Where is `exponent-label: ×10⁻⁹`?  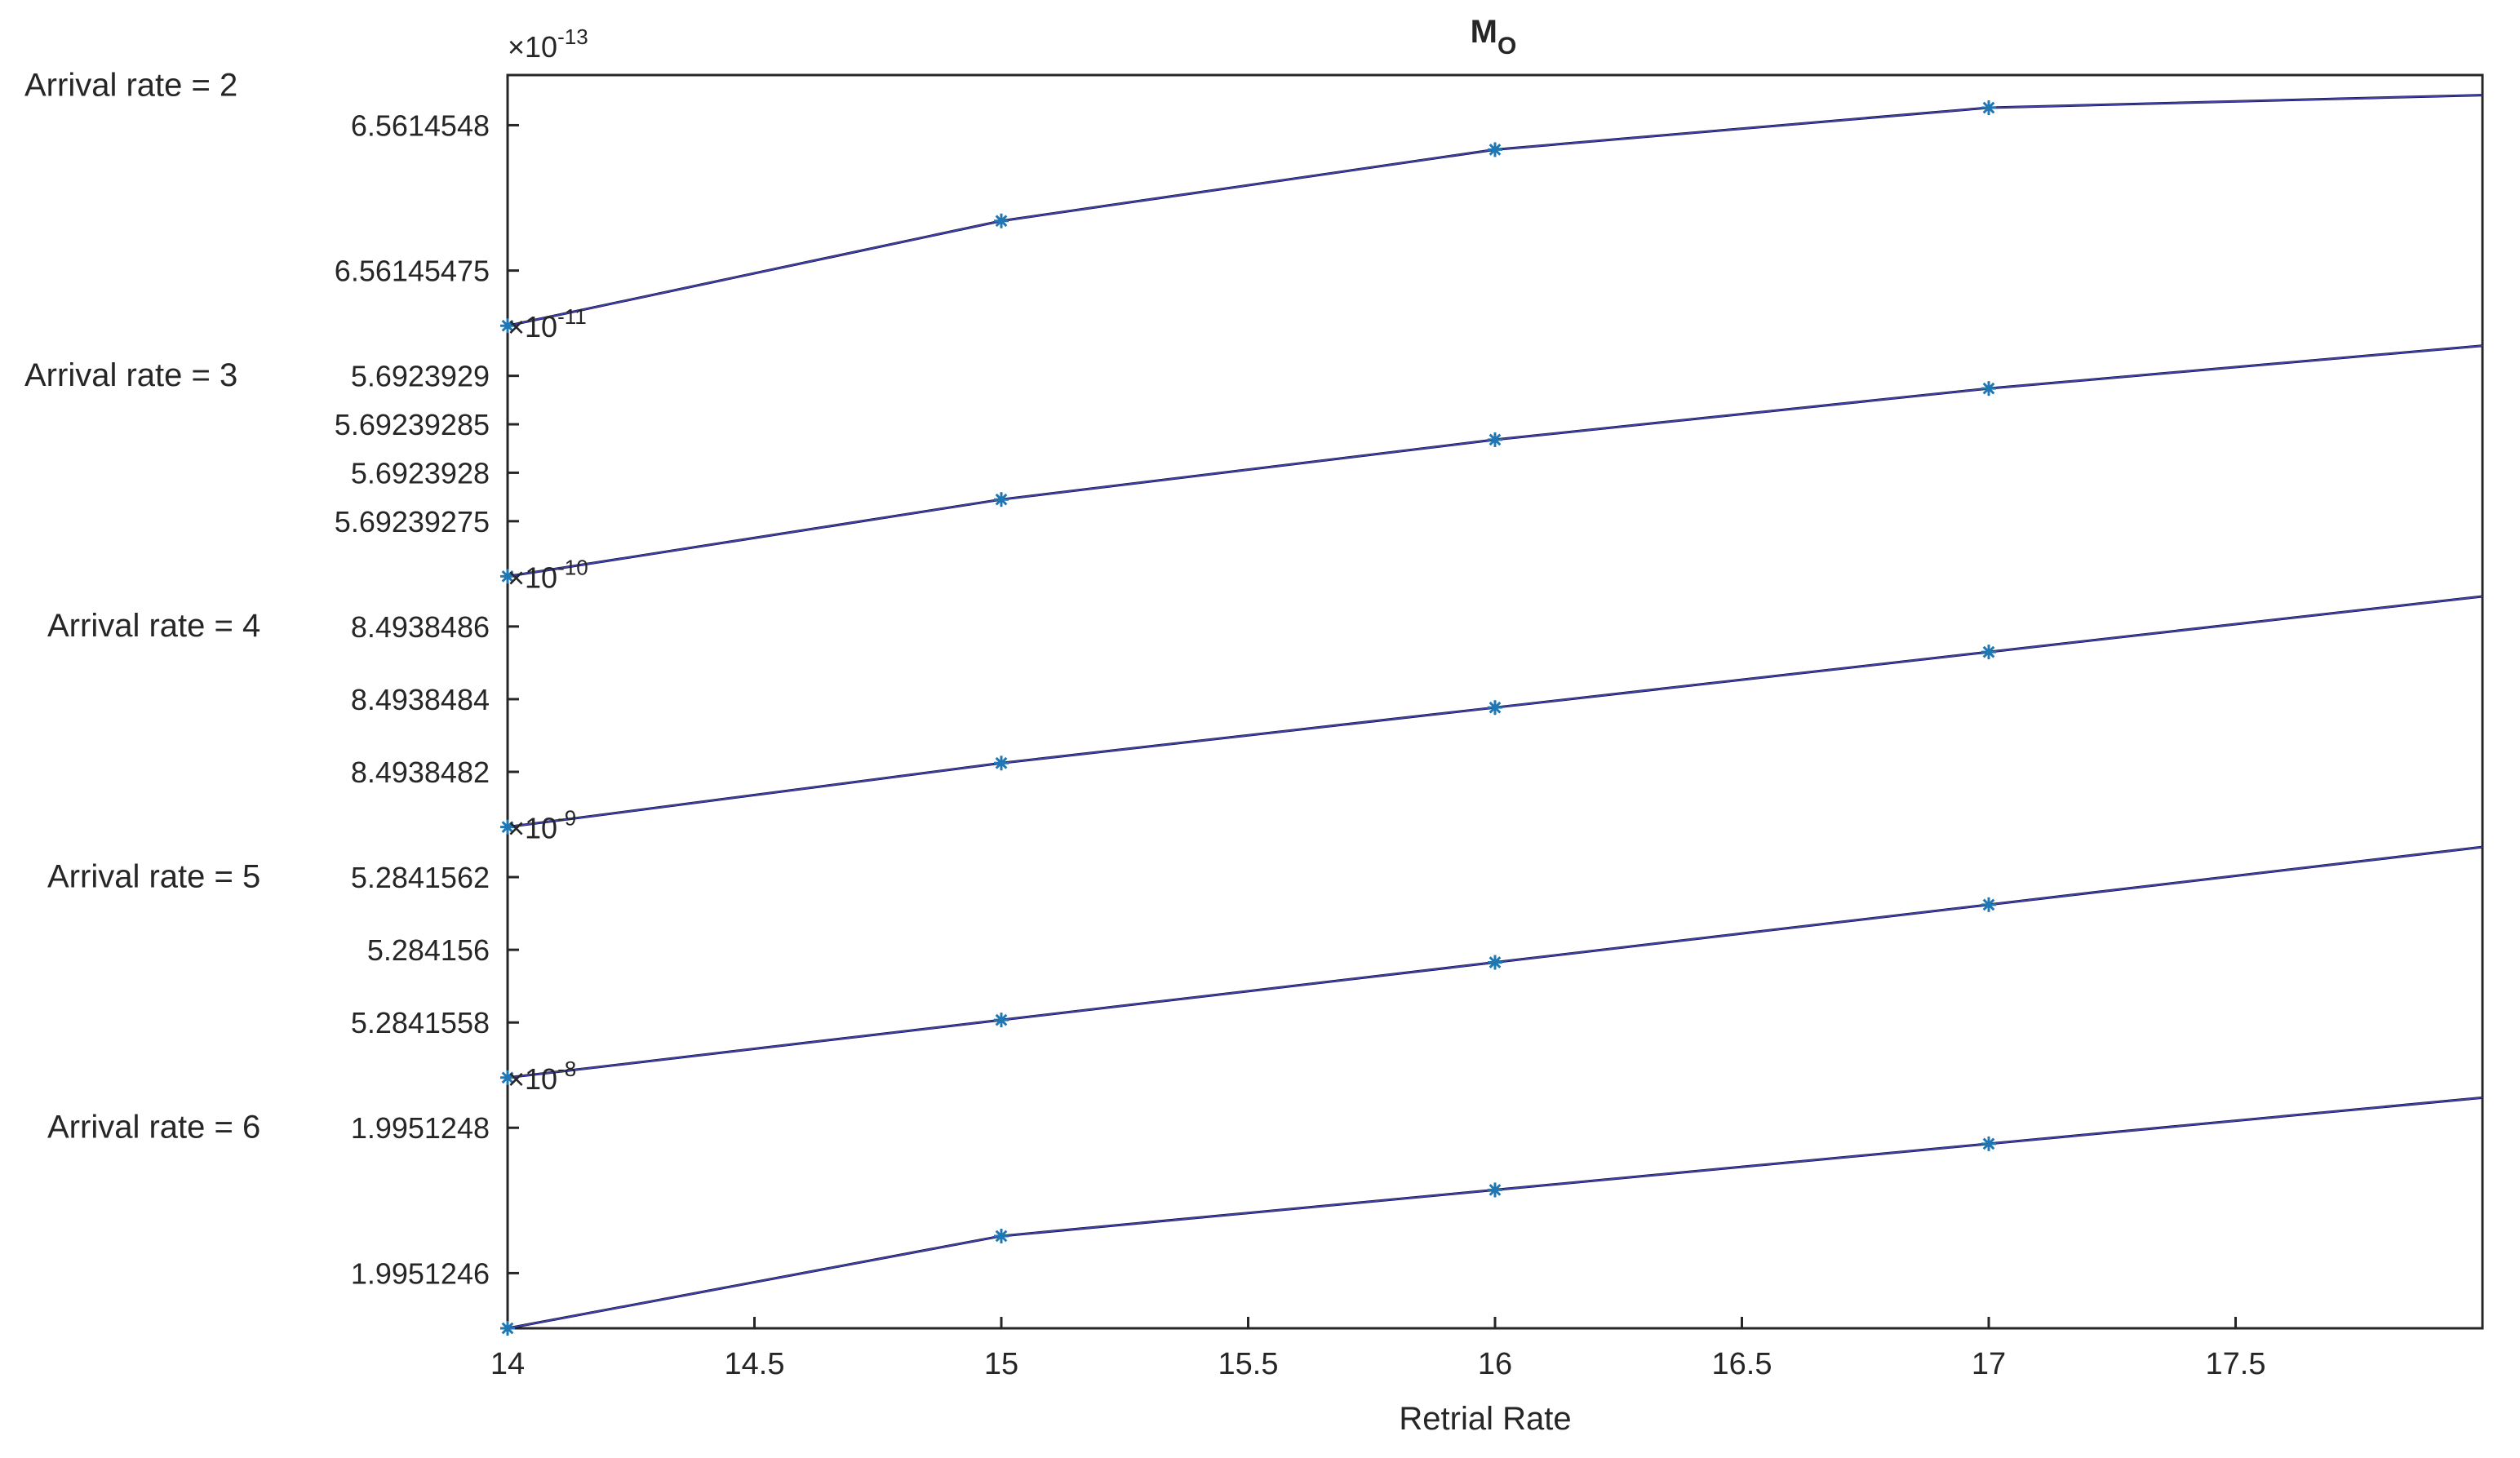
exponent-label: ×10⁻⁹ is located at coordinates (542, 825).